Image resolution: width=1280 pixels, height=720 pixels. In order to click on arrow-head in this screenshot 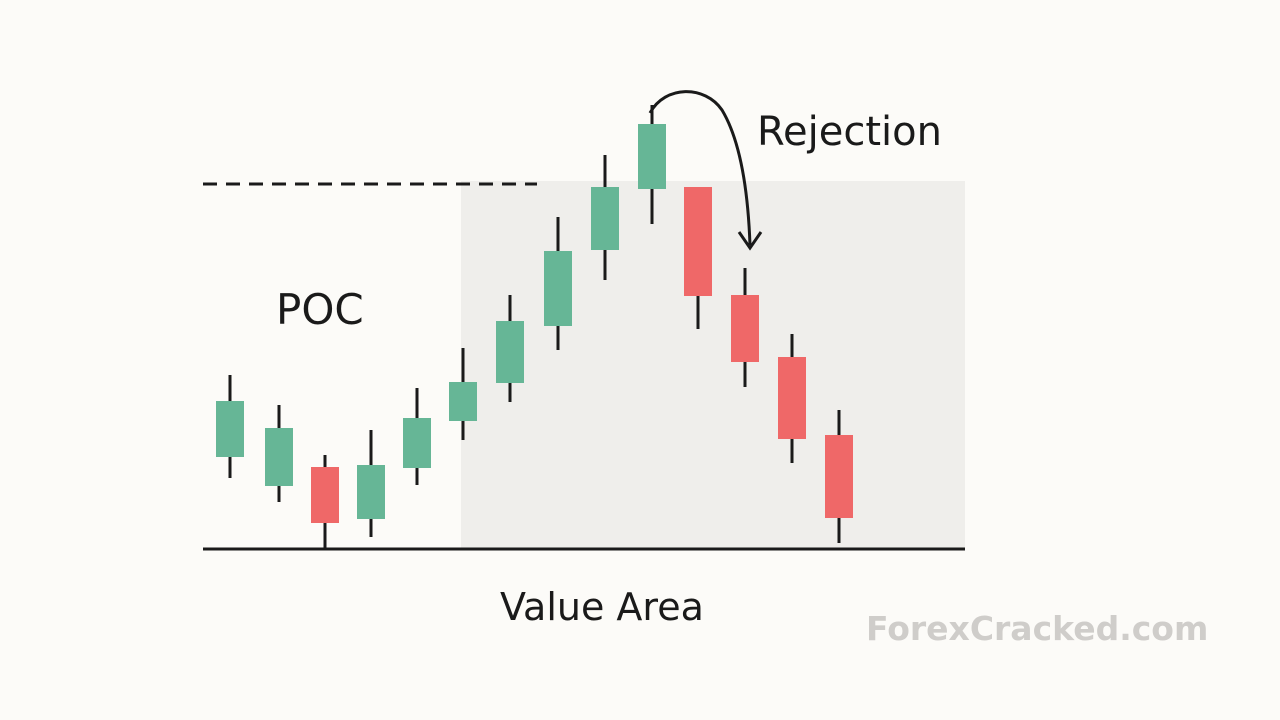, I will do `click(750, 241)`.